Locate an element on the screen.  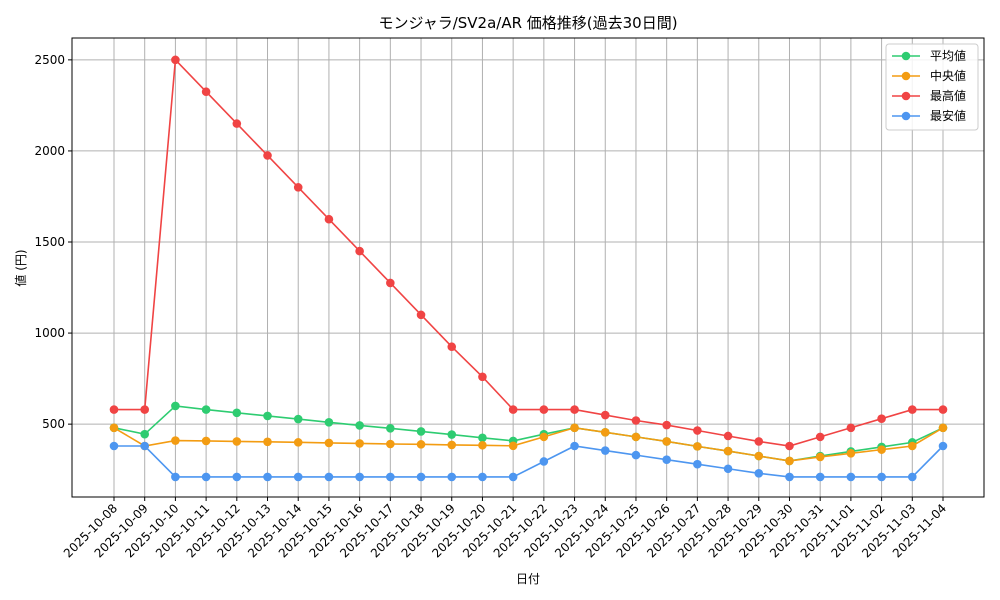
legend-label: 中央値 is located at coordinates (948, 75).